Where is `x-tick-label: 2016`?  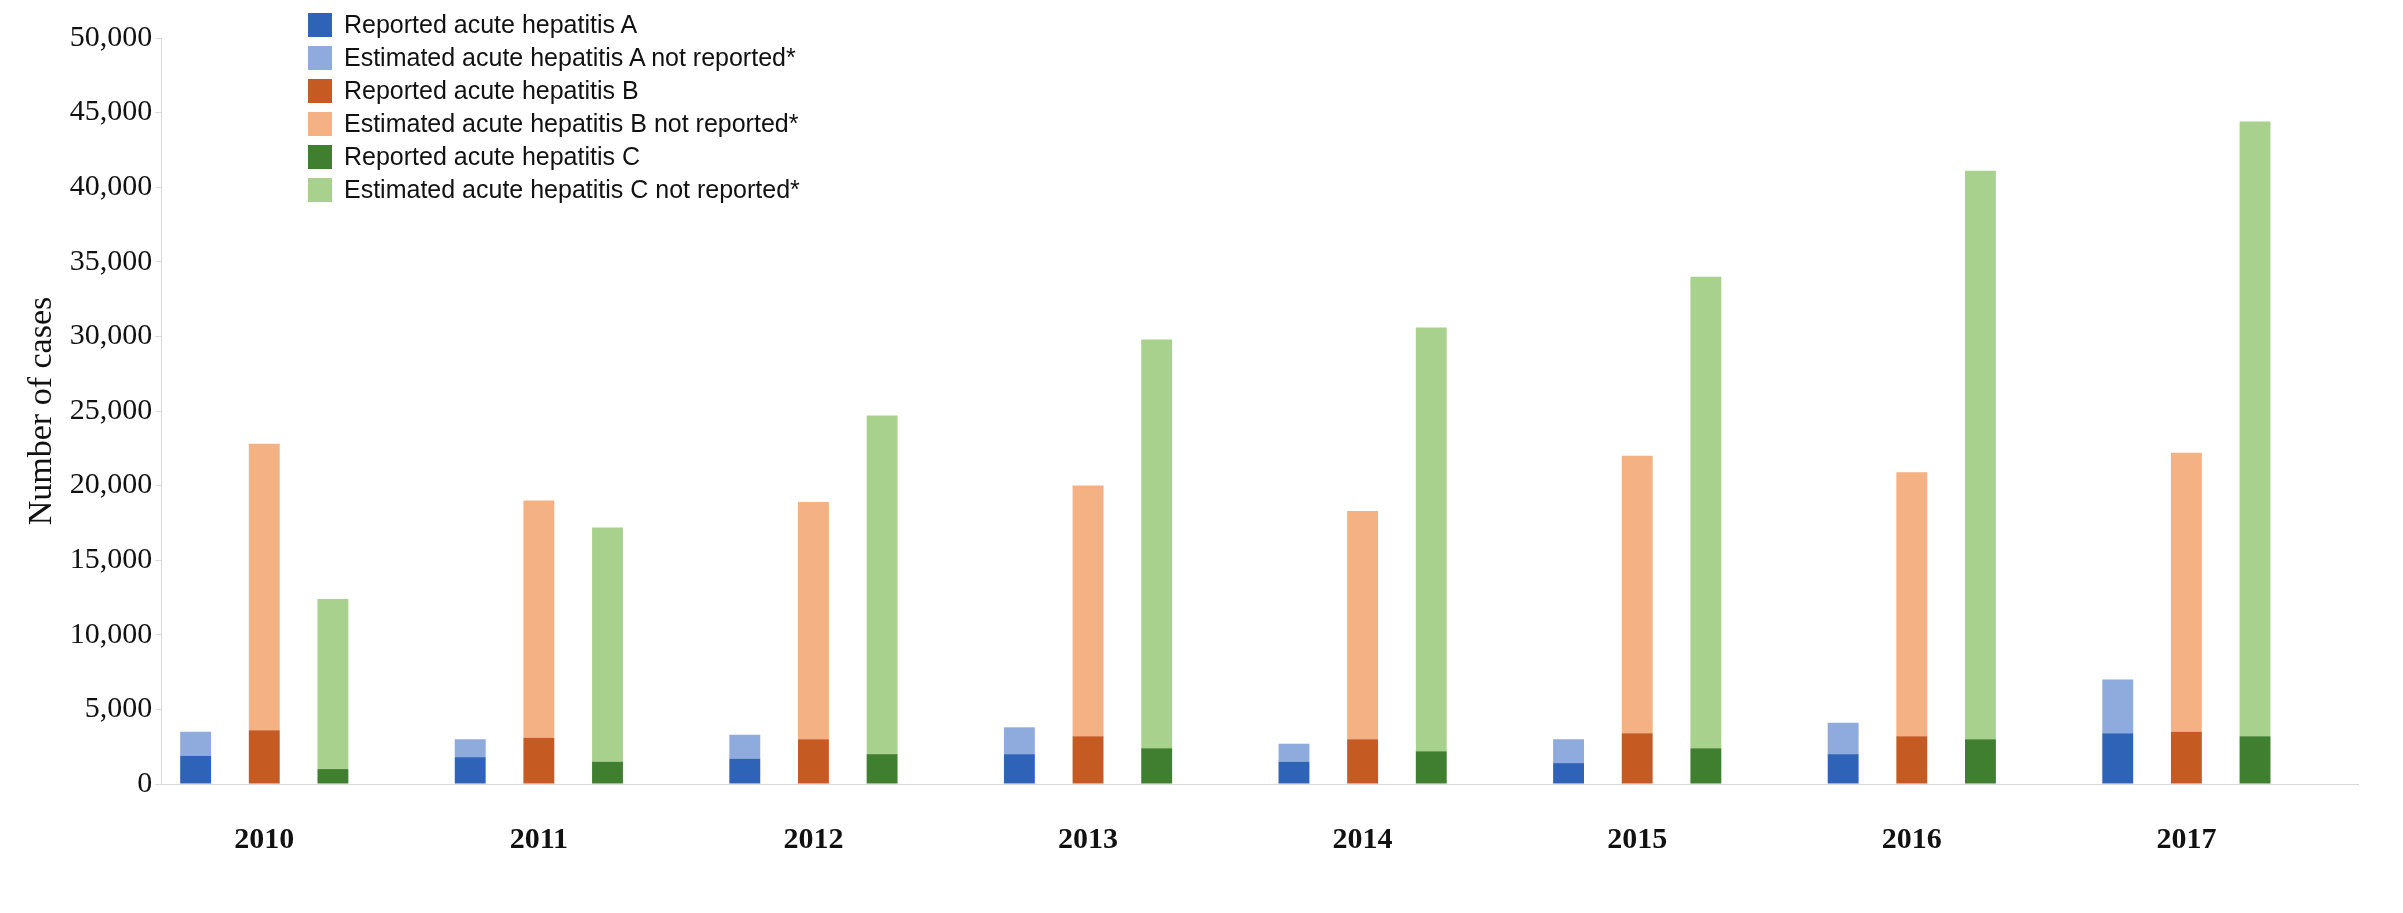 x-tick-label: 2016 is located at coordinates (1911, 837).